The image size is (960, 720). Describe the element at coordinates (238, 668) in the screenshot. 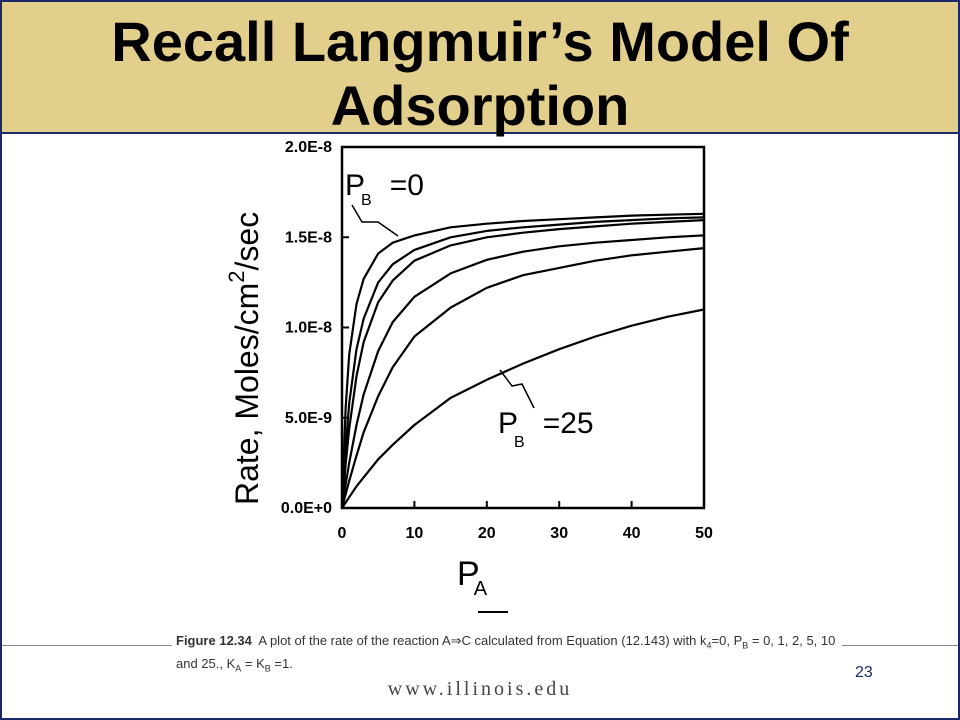

I see `caption-ka-sub: A` at that location.